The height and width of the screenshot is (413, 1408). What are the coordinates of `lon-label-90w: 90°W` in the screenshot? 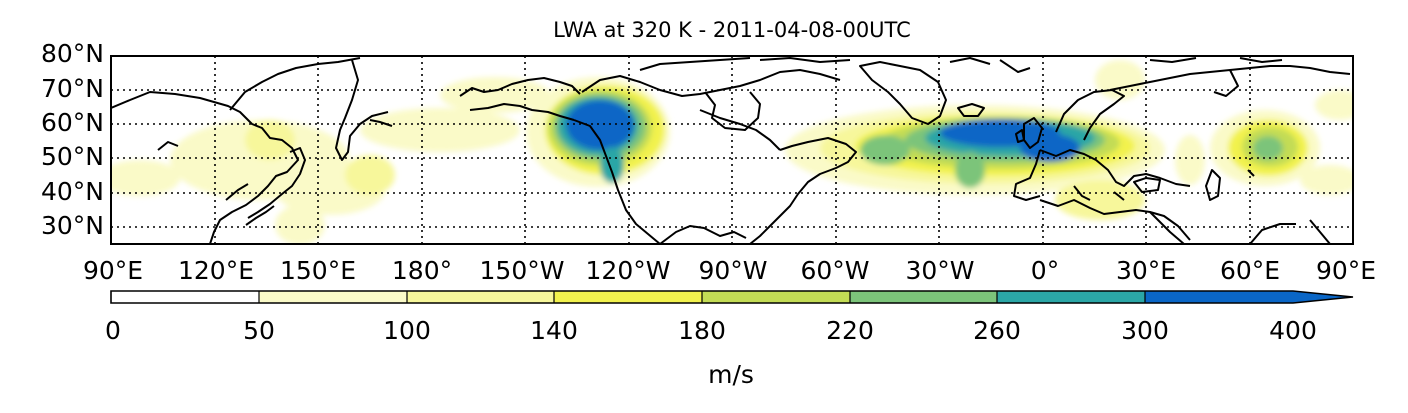 It's located at (733, 270).